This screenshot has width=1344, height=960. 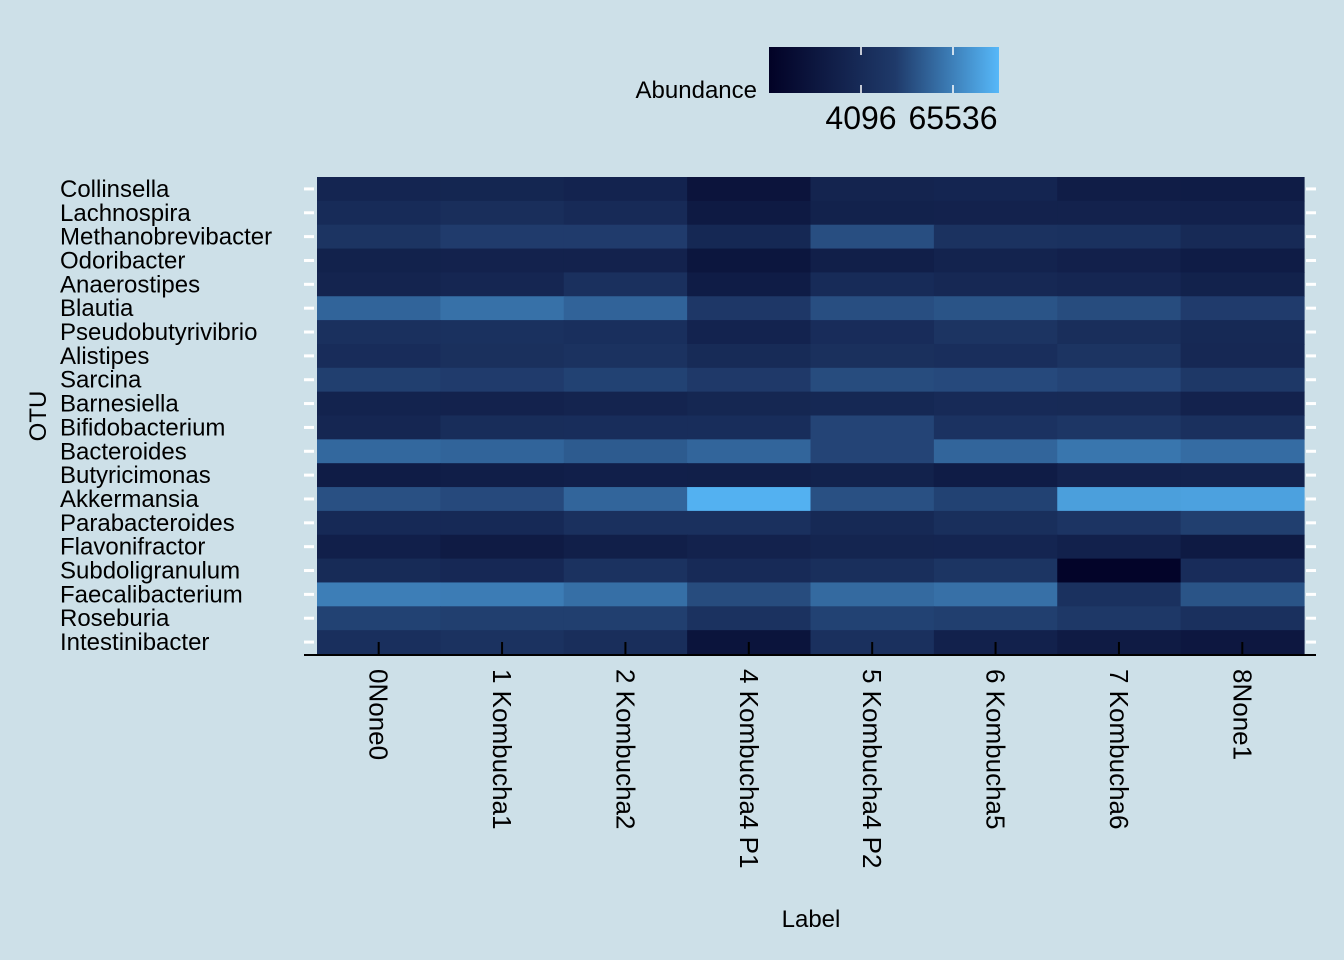 What do you see at coordinates (158, 332) in the screenshot?
I see `y-tick-label: Pseudobutyrivibrio` at bounding box center [158, 332].